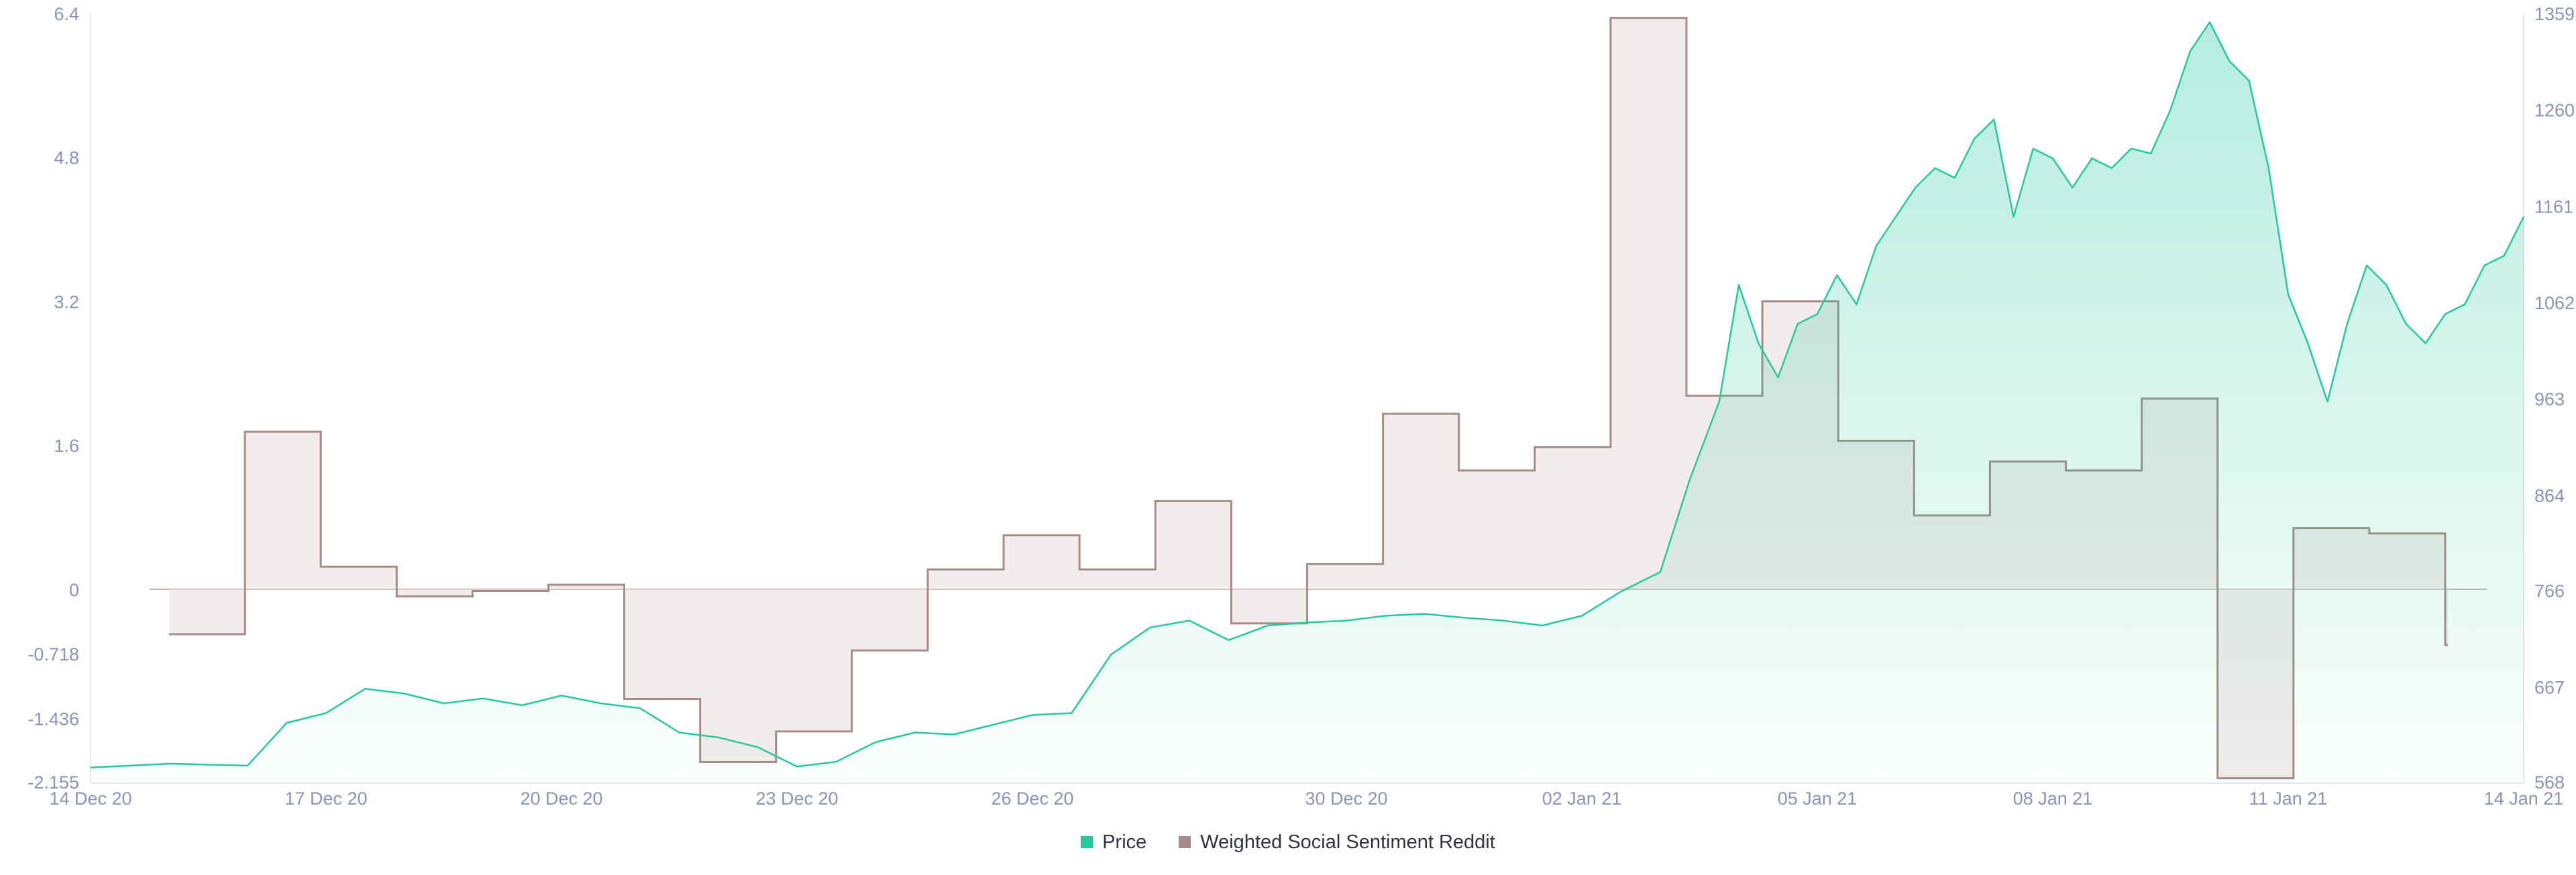 Image resolution: width=2576 pixels, height=875 pixels. What do you see at coordinates (1032, 799) in the screenshot?
I see `x-tick-label: 26 Dec 20` at bounding box center [1032, 799].